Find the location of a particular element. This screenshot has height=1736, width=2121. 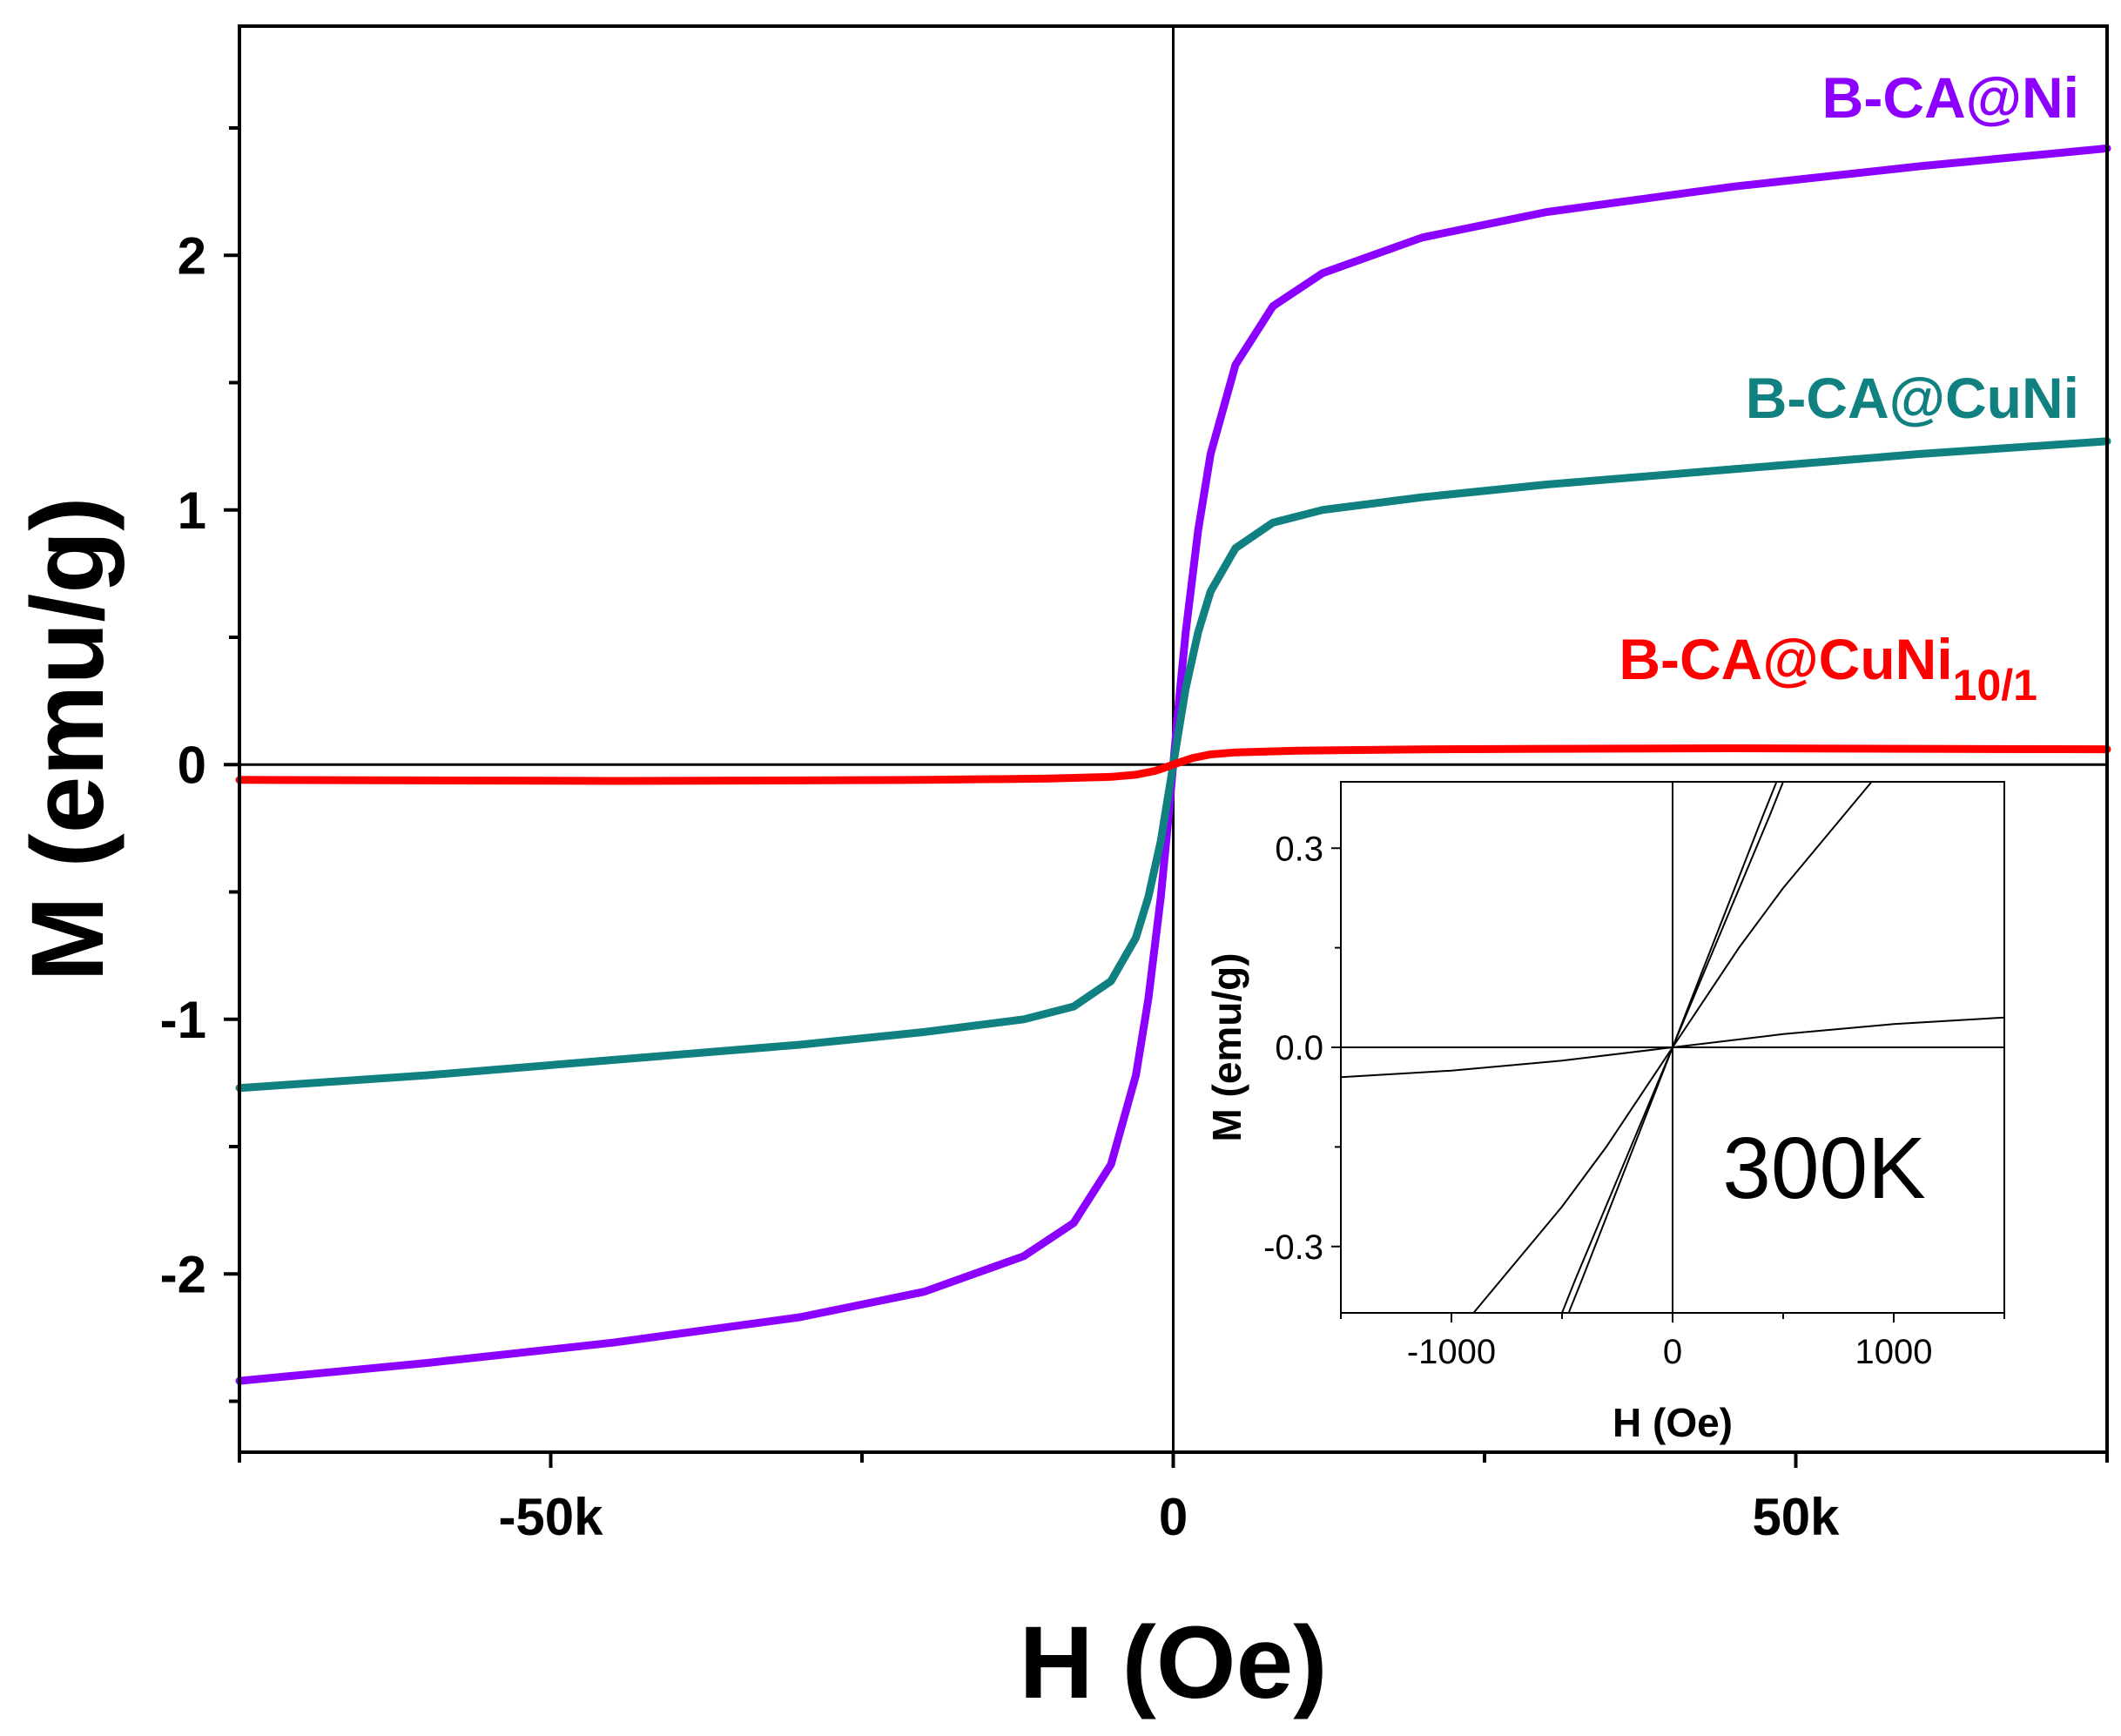

y-tick-label: -2 is located at coordinates (183, 1274).